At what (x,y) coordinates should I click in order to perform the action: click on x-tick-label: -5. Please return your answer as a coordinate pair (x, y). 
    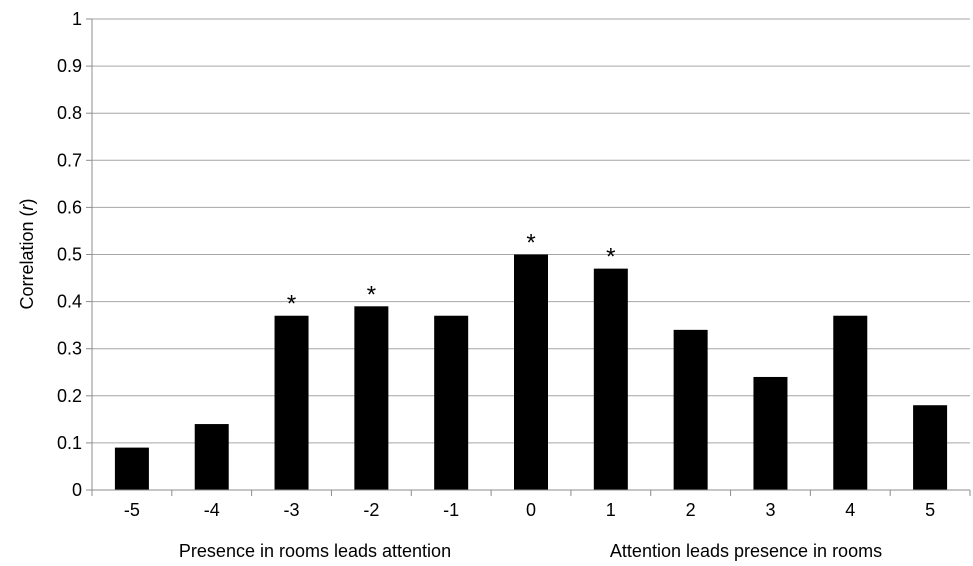
    Looking at the image, I should click on (132, 510).